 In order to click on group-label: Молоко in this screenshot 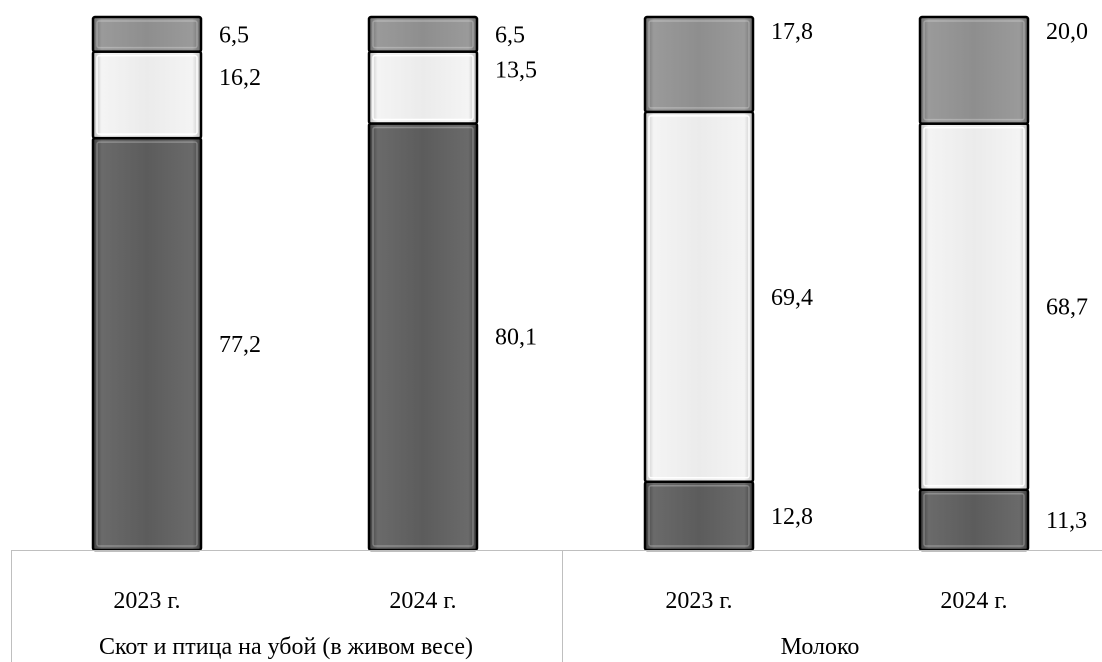, I will do `click(820, 647)`.